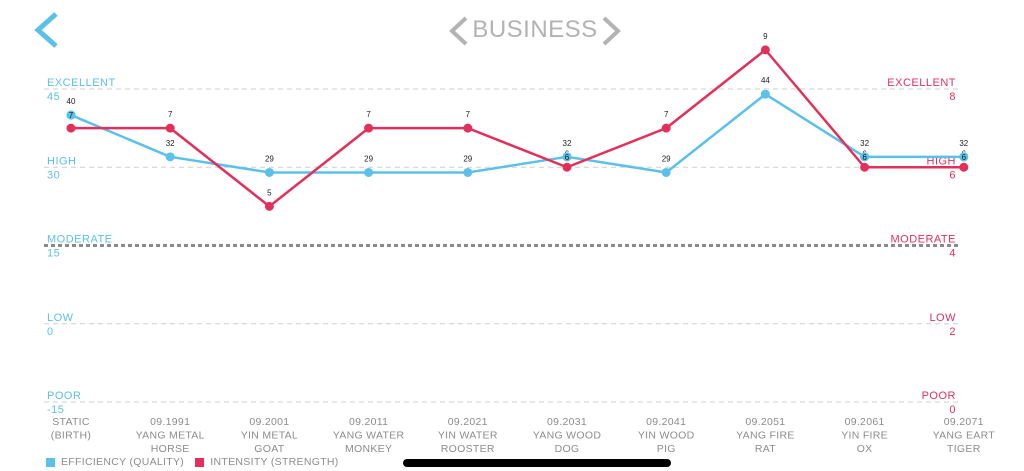 This screenshot has height=471, width=1024. What do you see at coordinates (535, 29) in the screenshot?
I see `page-title: BUSINESS` at bounding box center [535, 29].